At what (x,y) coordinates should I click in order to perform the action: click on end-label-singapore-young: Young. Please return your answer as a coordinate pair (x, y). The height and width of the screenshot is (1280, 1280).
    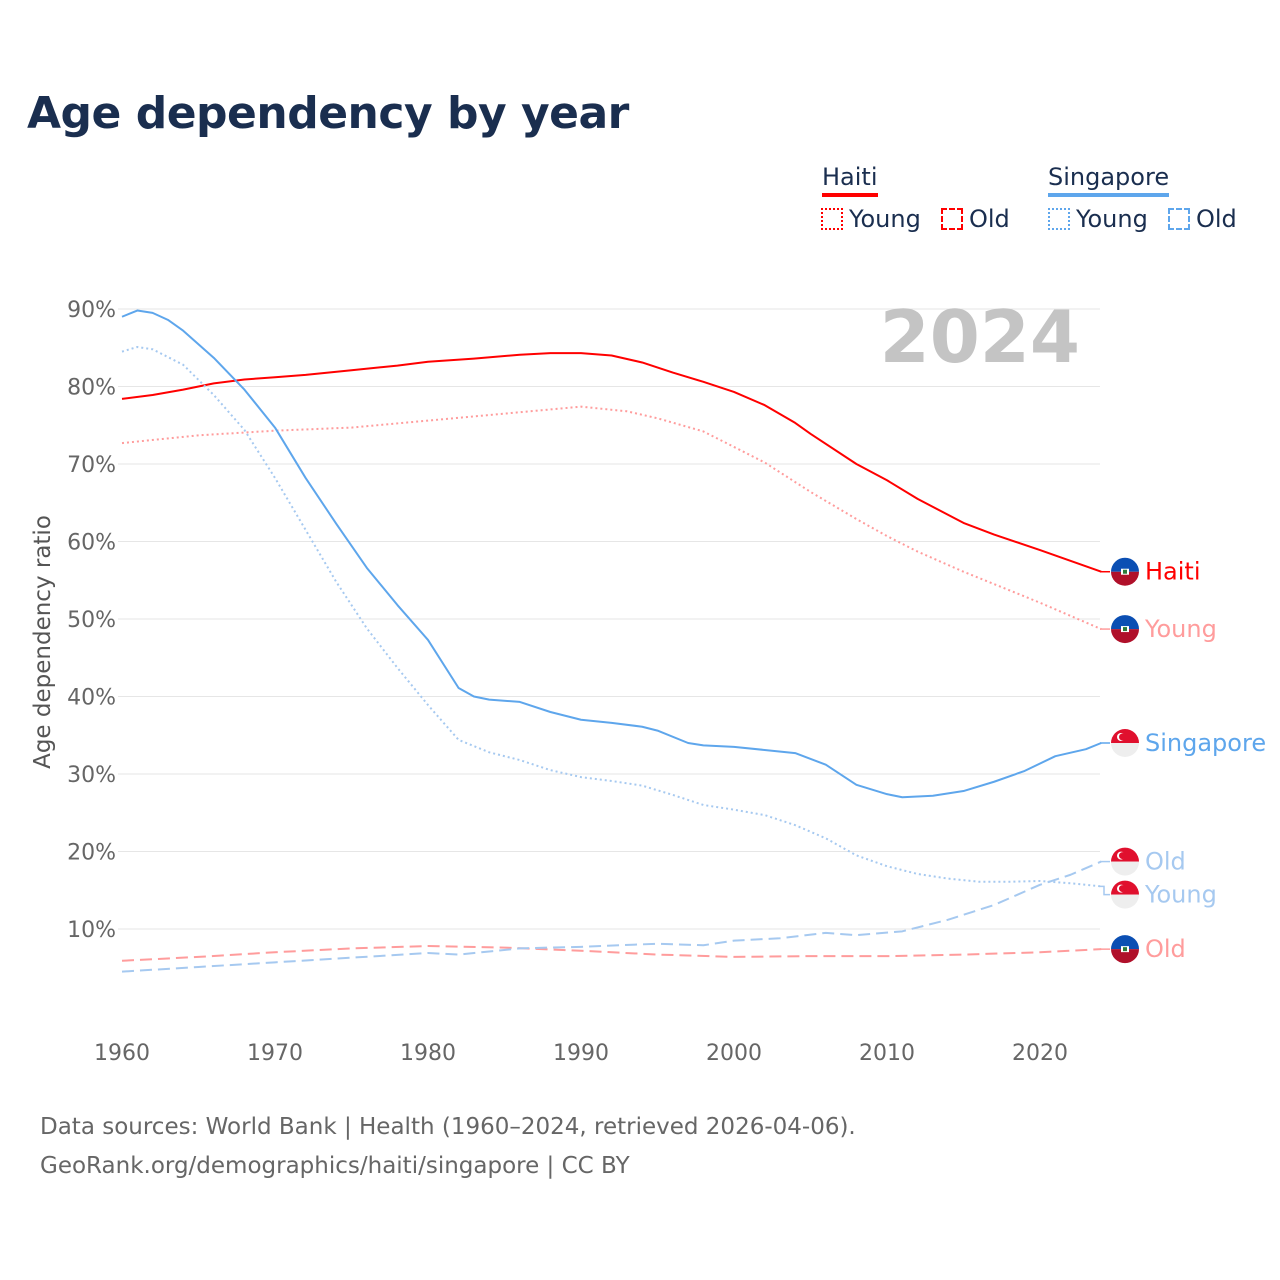
    Looking at the image, I should click on (1158, 894).